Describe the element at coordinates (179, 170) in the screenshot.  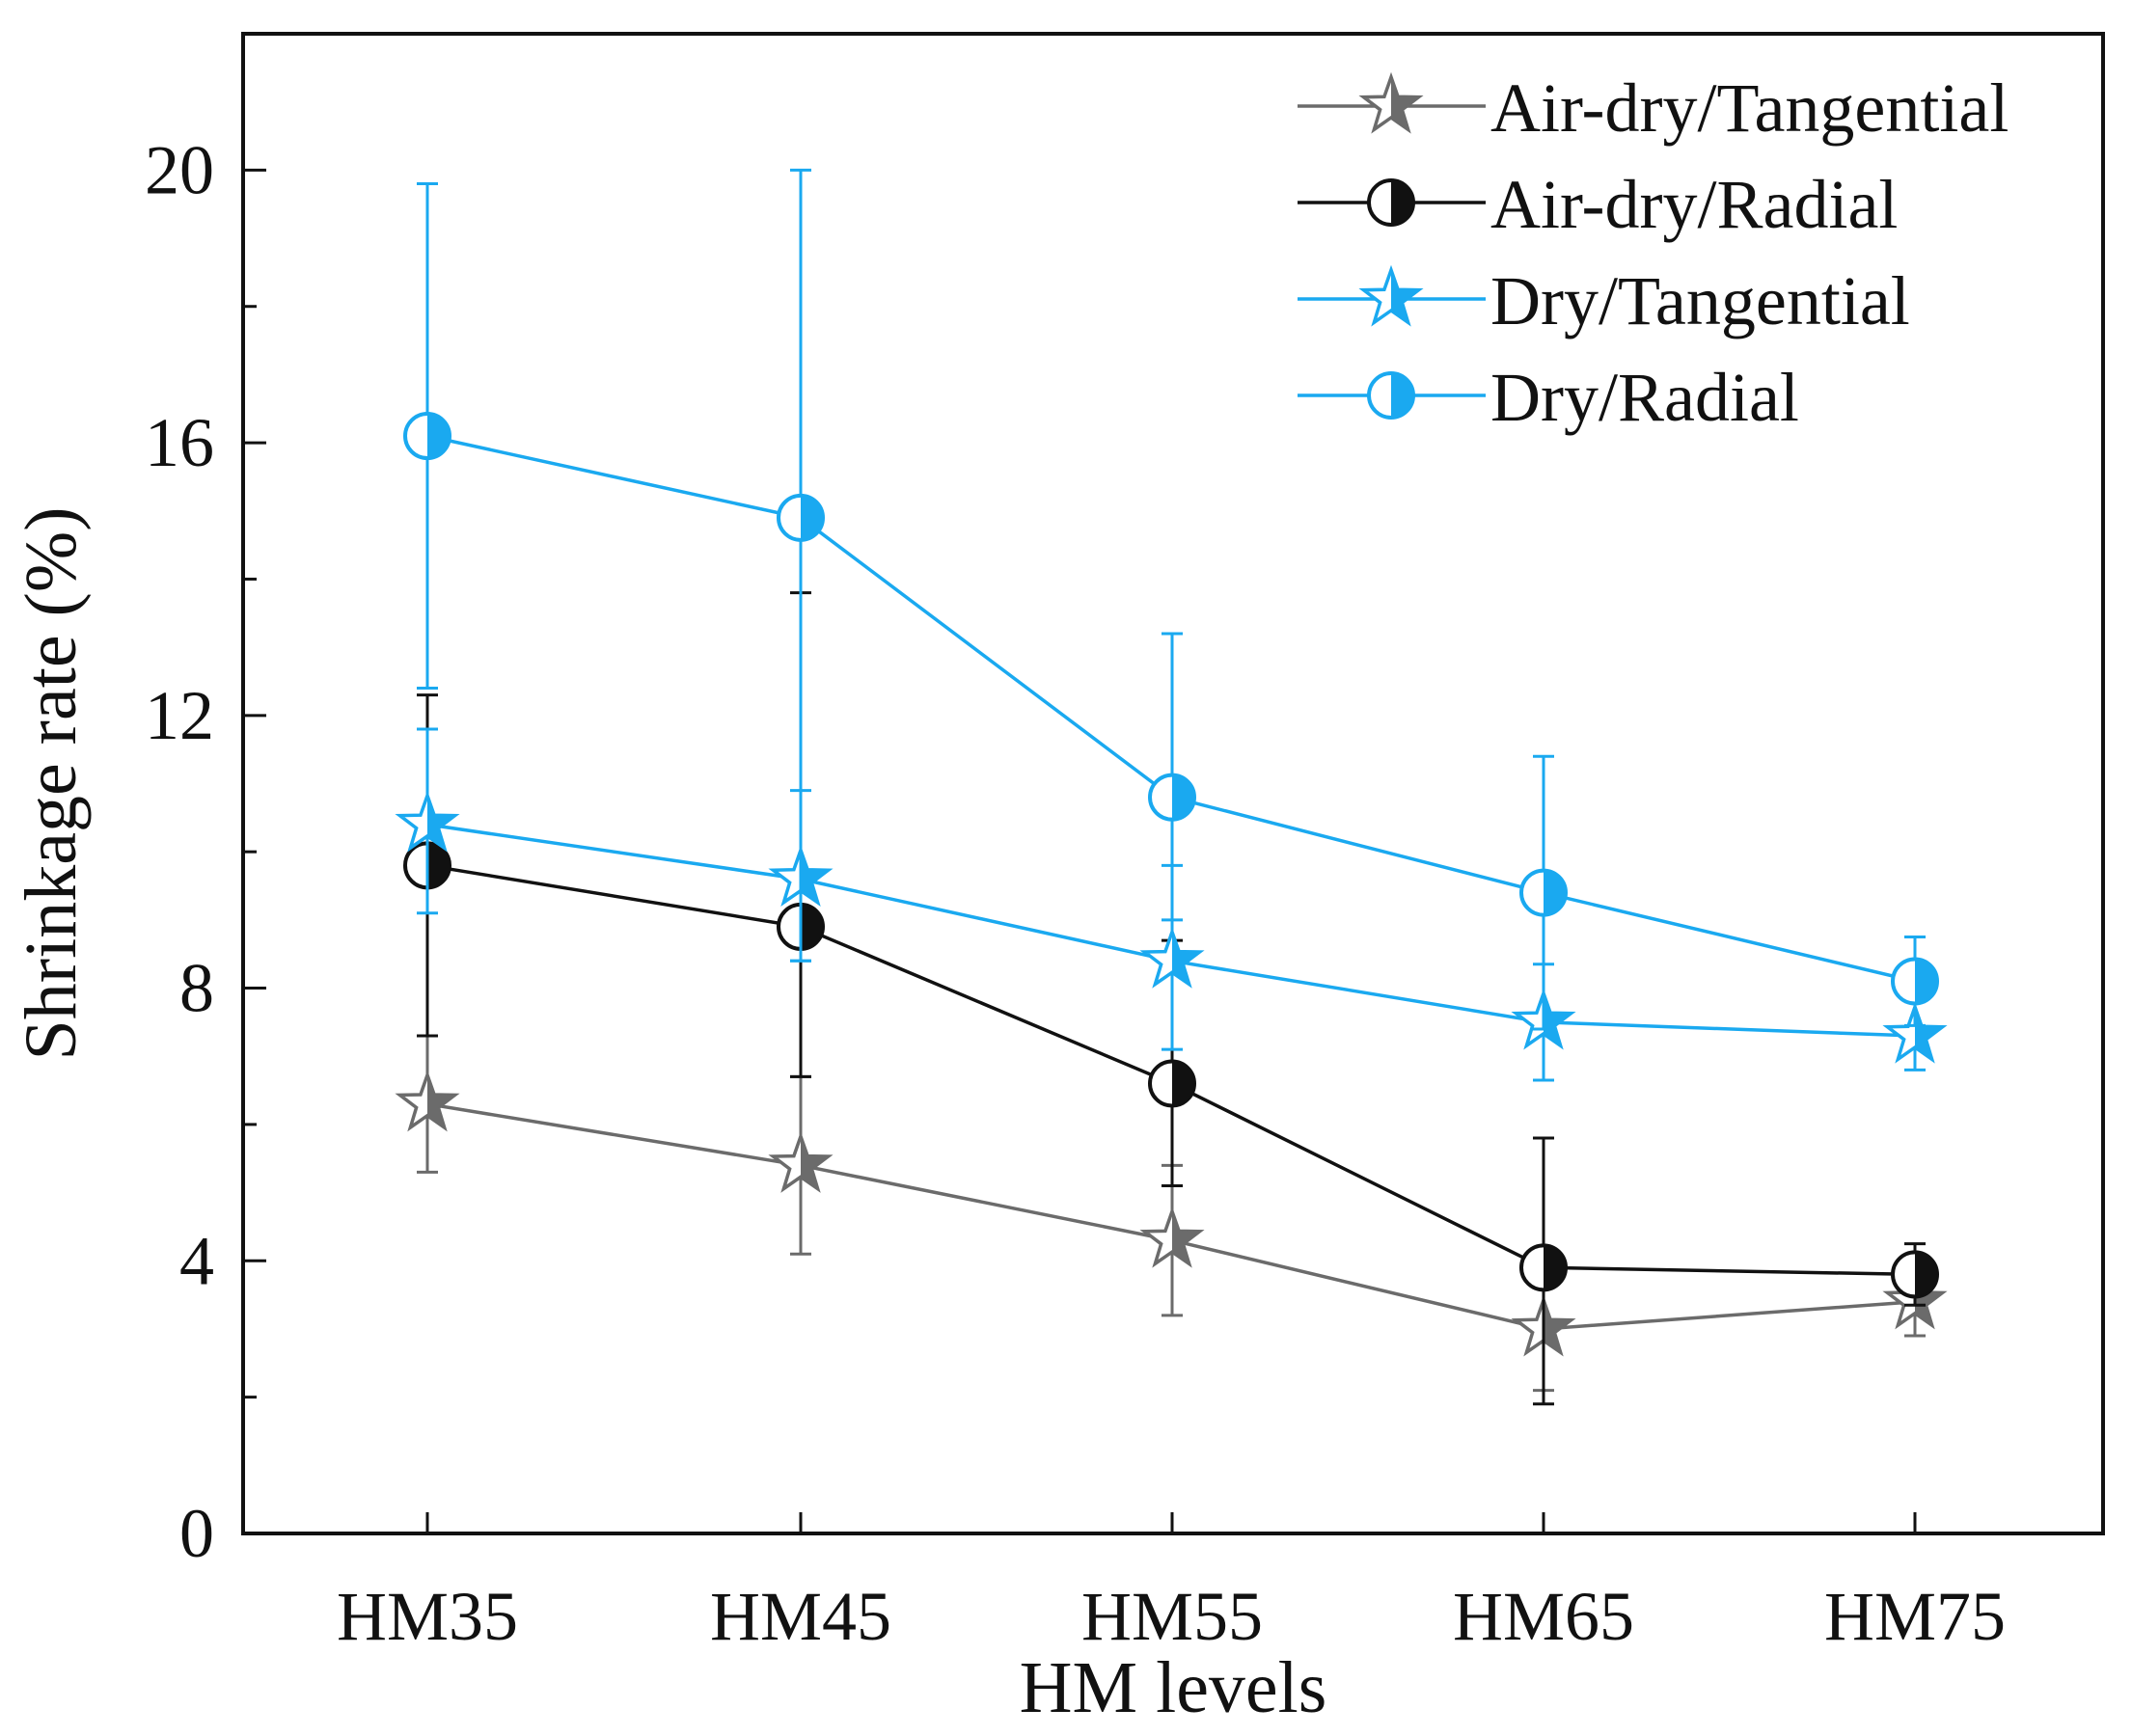
I see `y-tick-label: 20` at that location.